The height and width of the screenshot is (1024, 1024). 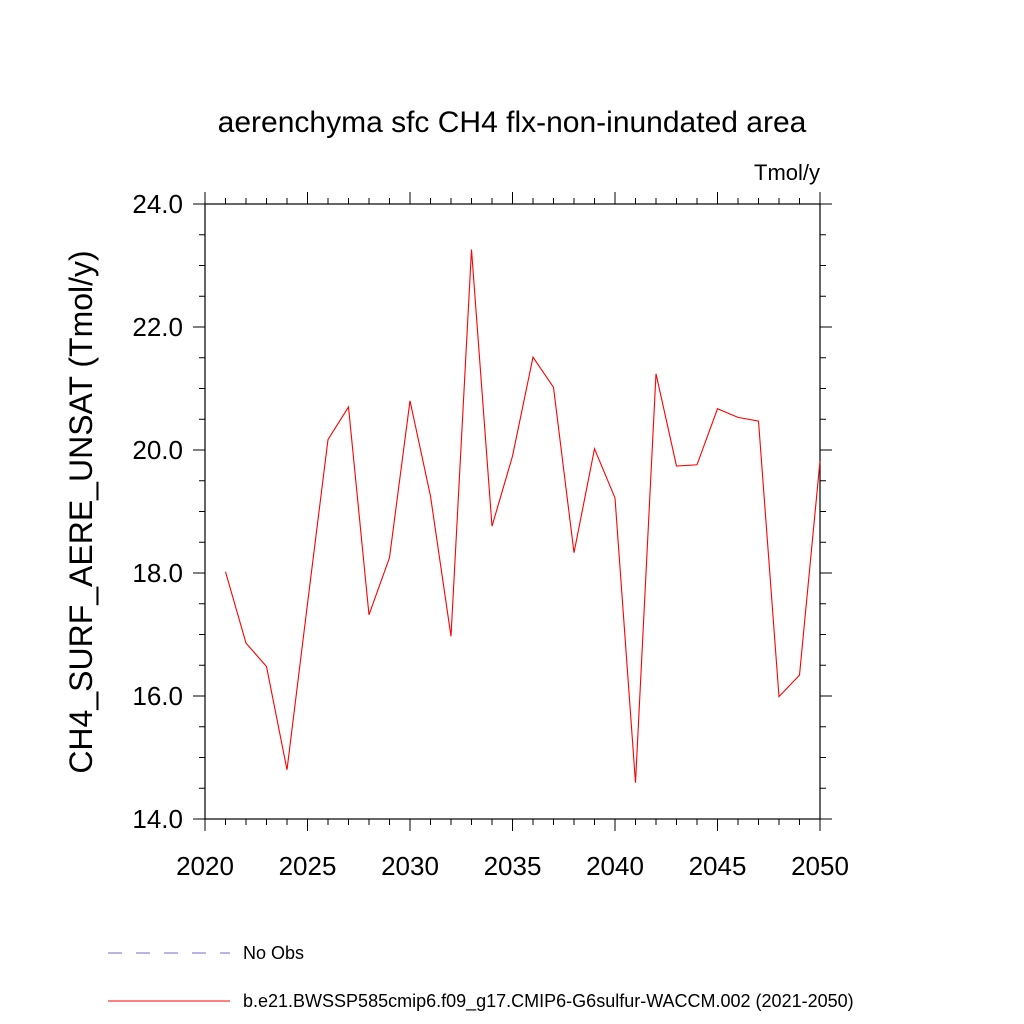 What do you see at coordinates (157, 204) in the screenshot?
I see `y-tick-label: 24.0` at bounding box center [157, 204].